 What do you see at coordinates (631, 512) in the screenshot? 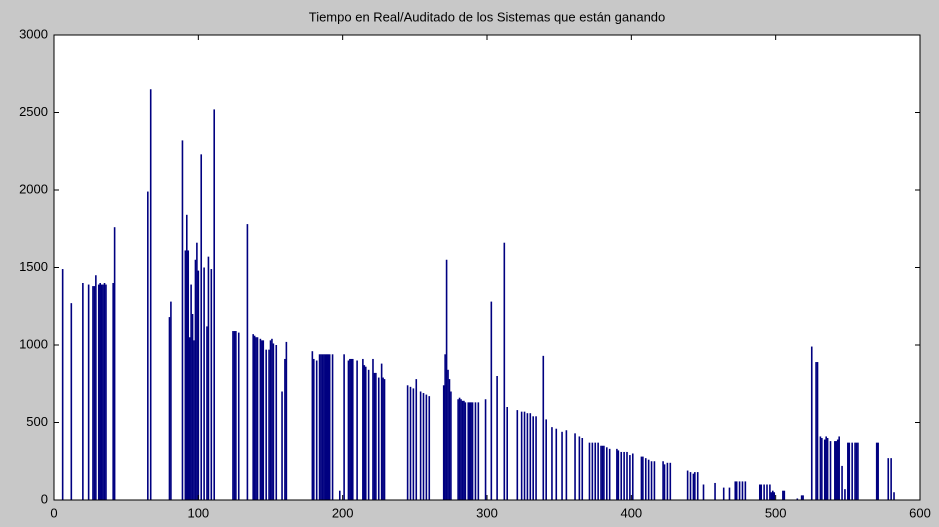
I see `x-tick-label: 400` at bounding box center [631, 512].